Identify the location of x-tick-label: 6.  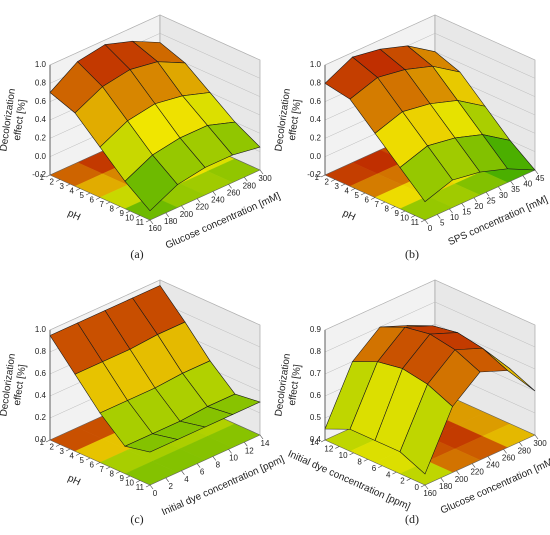
(202, 472).